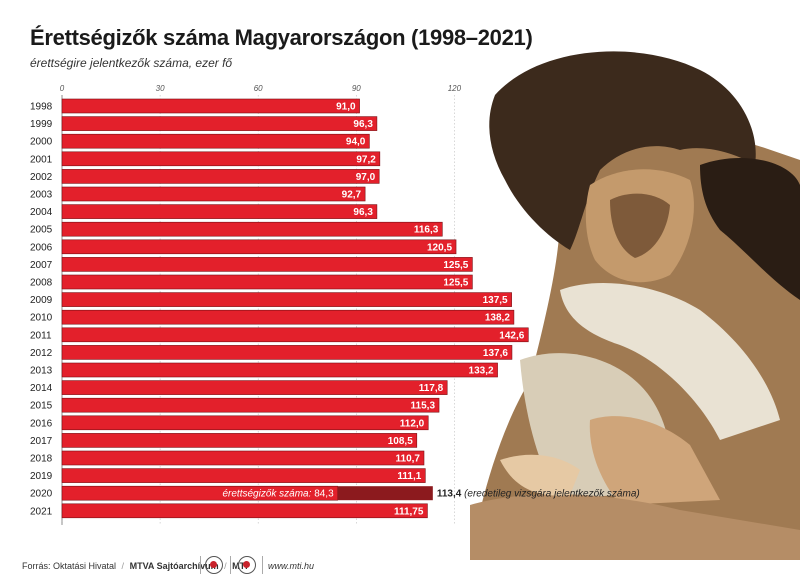  I want to click on category-label: 2013, so click(41, 371).